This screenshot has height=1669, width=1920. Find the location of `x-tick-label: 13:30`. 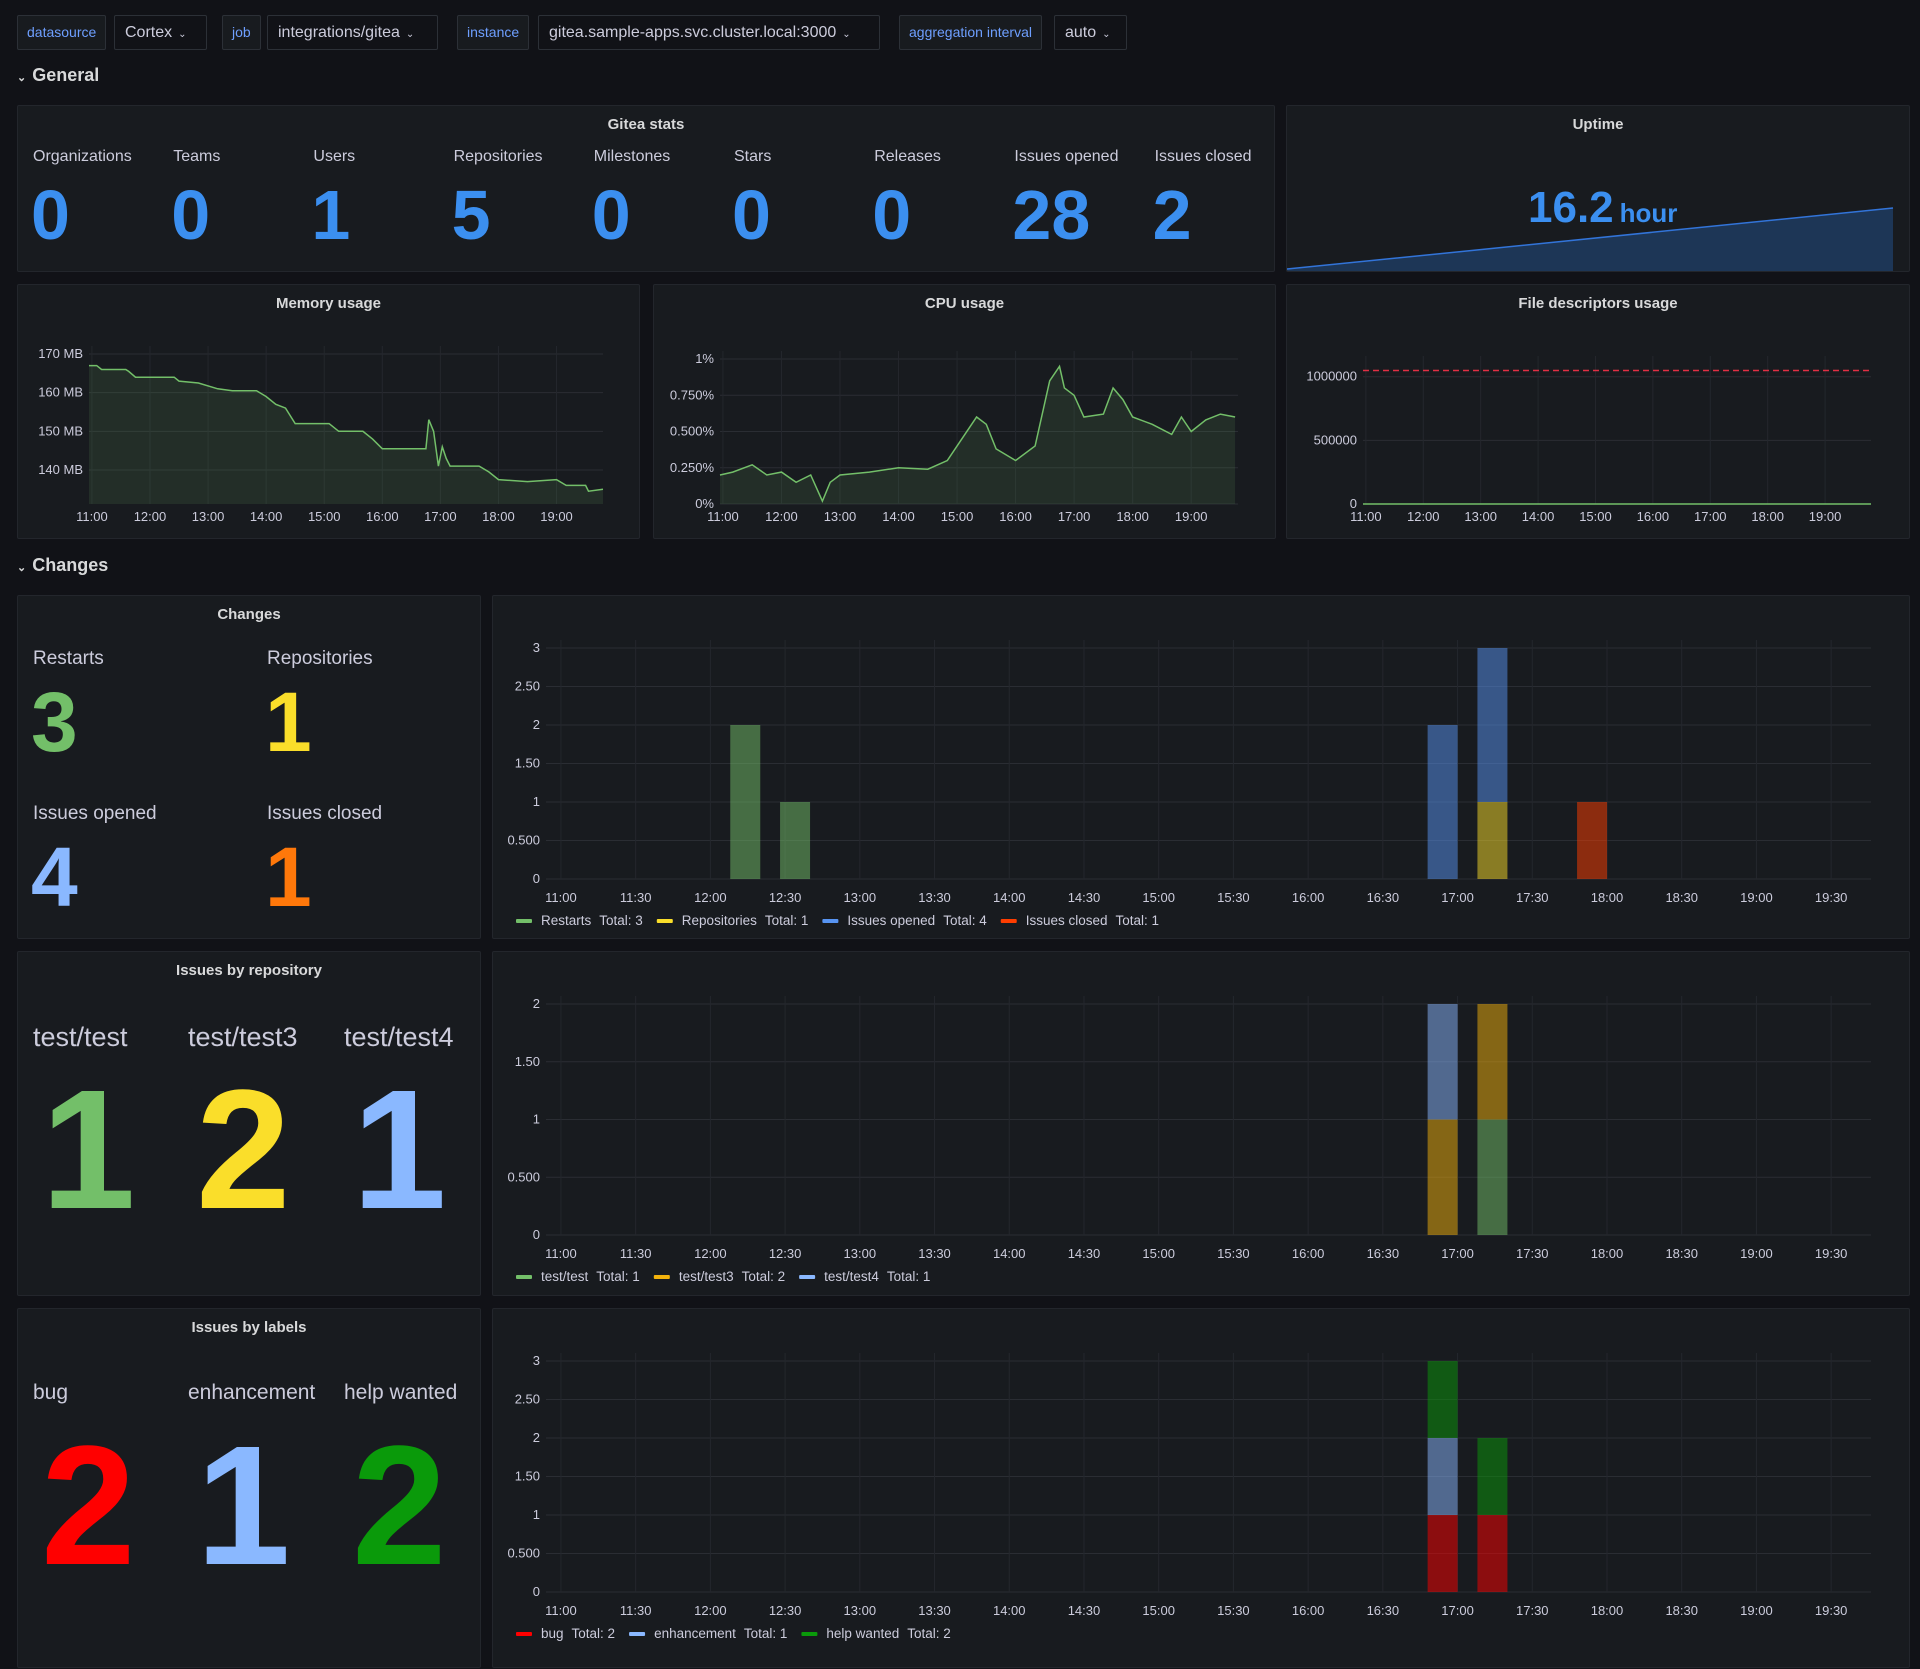

x-tick-label: 13:30 is located at coordinates (934, 897).